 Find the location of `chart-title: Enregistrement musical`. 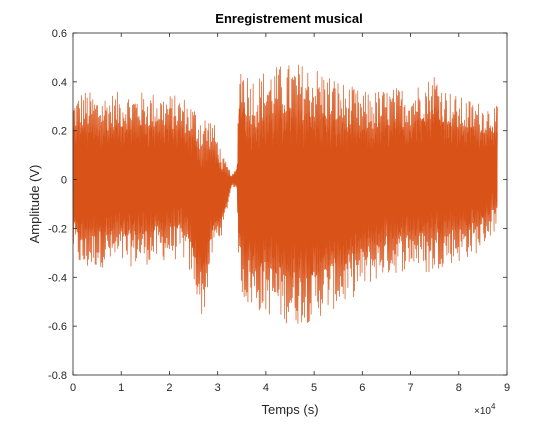

chart-title: Enregistrement musical is located at coordinates (288, 18).